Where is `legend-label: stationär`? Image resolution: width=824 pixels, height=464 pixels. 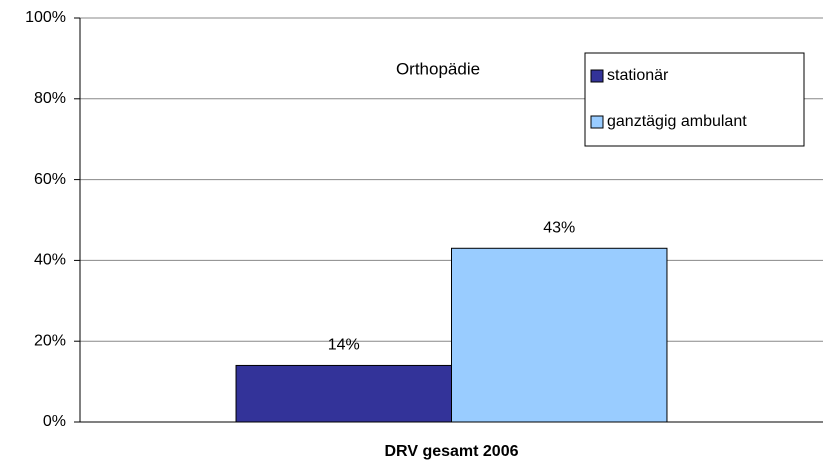 legend-label: stationär is located at coordinates (638, 75).